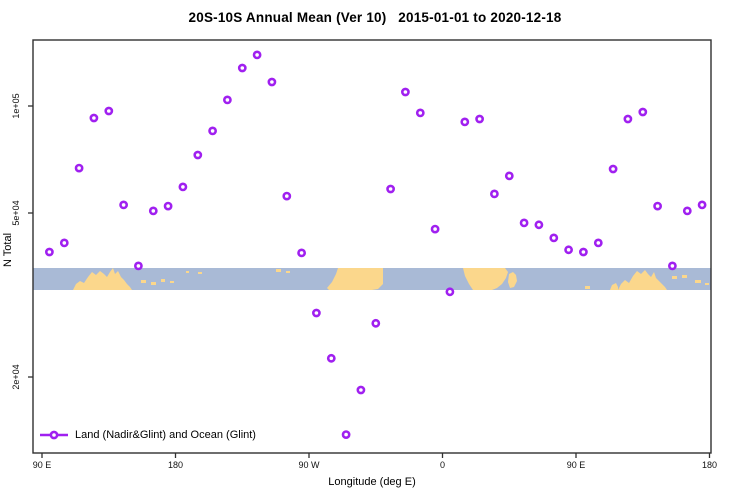 This screenshot has height=500, width=750. Describe the element at coordinates (16, 213) in the screenshot. I see `y-tick-label: 5e+04` at that location.